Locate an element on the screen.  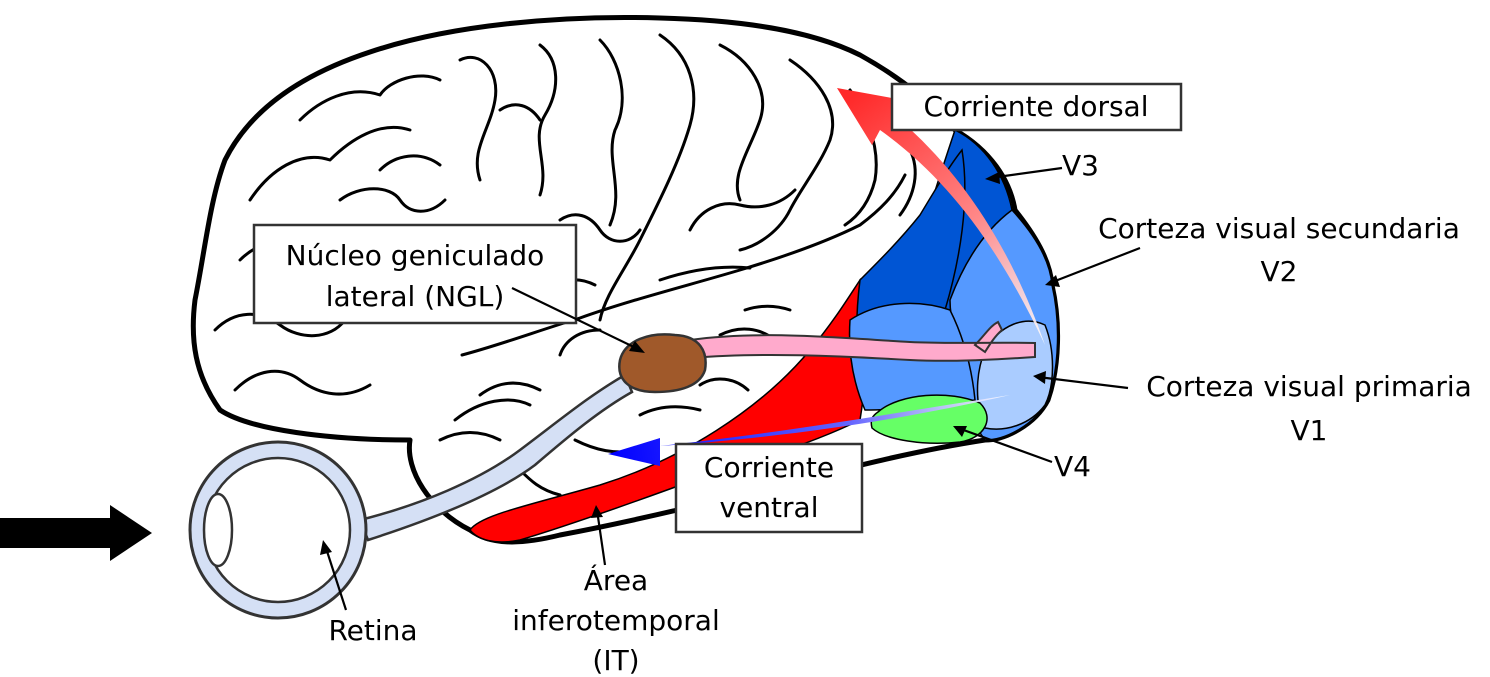
eye is located at coordinates (278, 530).